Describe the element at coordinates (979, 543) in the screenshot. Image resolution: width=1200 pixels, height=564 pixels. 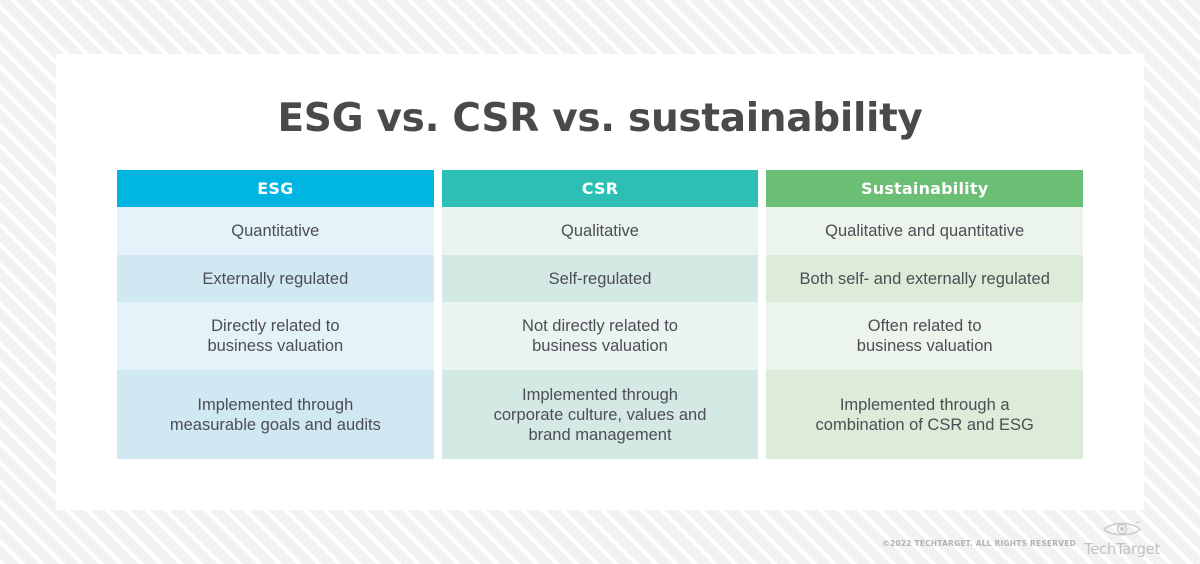
I see `copyright-text: ©2022 TECHTARGET. ALL RIGHTS RESERVED` at that location.